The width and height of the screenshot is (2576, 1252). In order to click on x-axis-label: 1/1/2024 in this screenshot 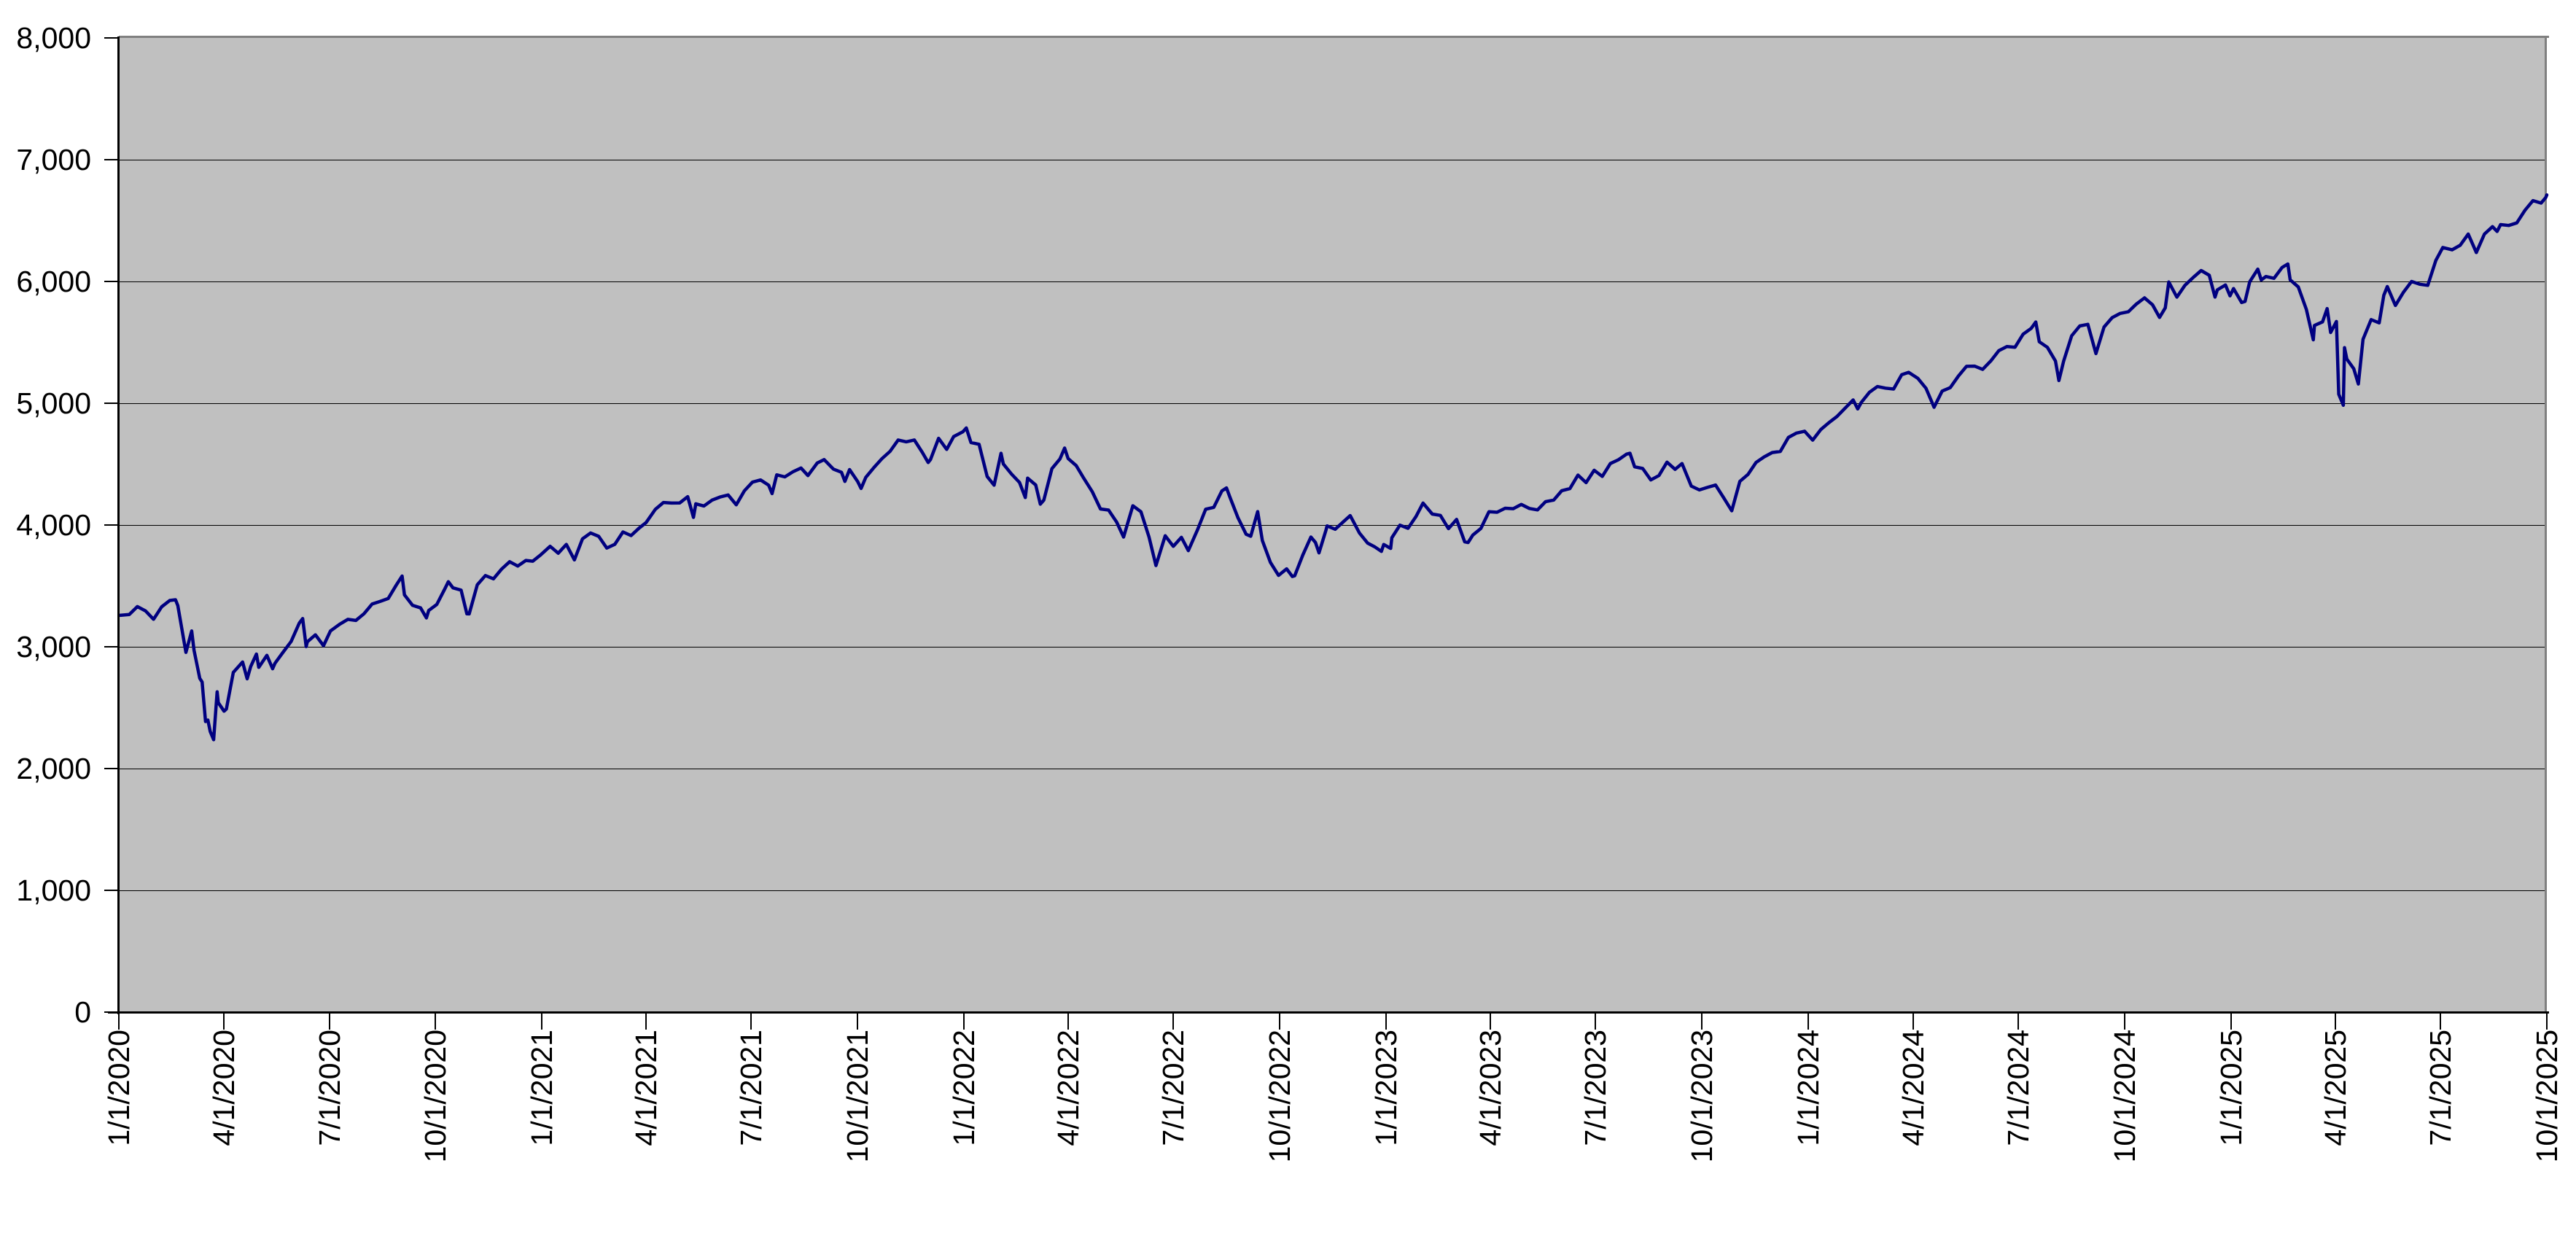, I will do `click(1808, 1088)`.